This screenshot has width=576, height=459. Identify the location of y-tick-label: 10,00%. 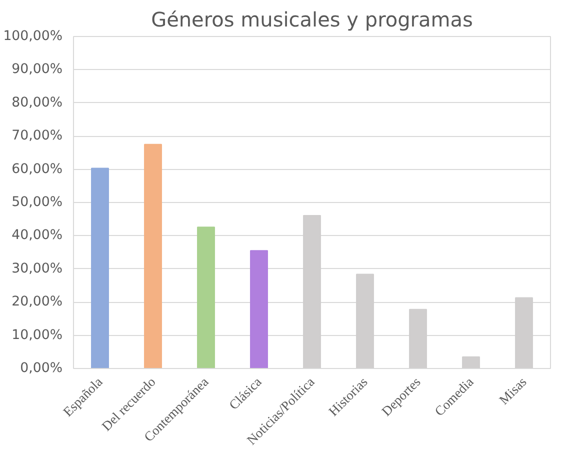
(37, 335).